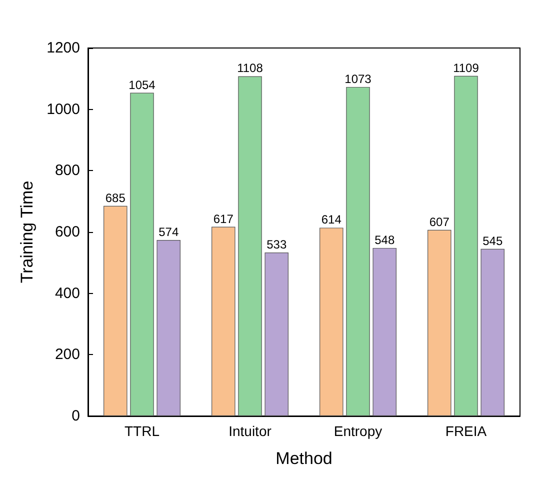  I want to click on data-label: 545, so click(492, 241).